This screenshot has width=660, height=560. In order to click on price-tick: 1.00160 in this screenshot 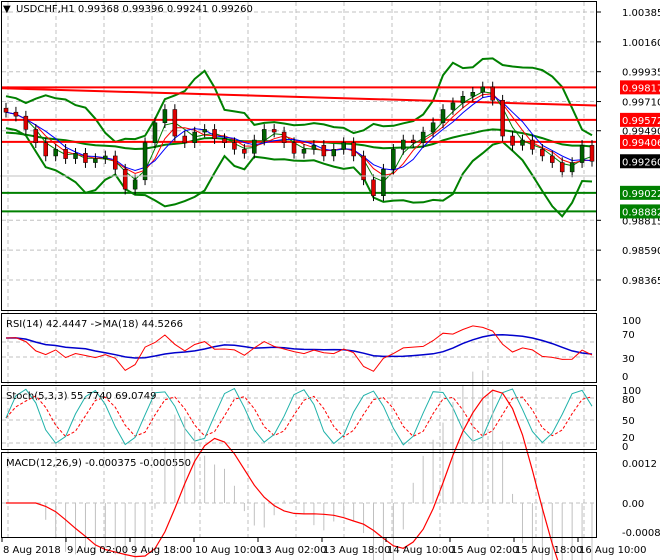, I will do `click(641, 43)`.